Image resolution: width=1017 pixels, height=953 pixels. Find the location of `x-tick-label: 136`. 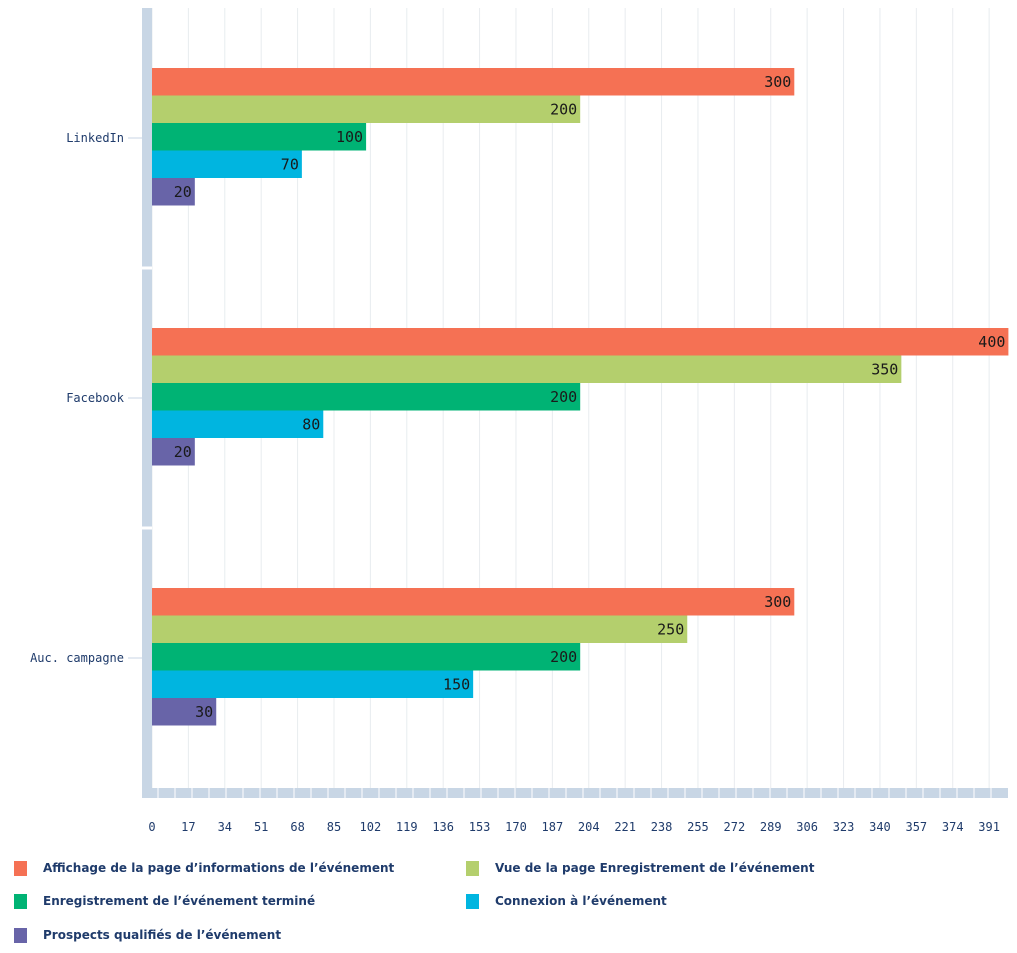

x-tick-label: 136 is located at coordinates (443, 827).